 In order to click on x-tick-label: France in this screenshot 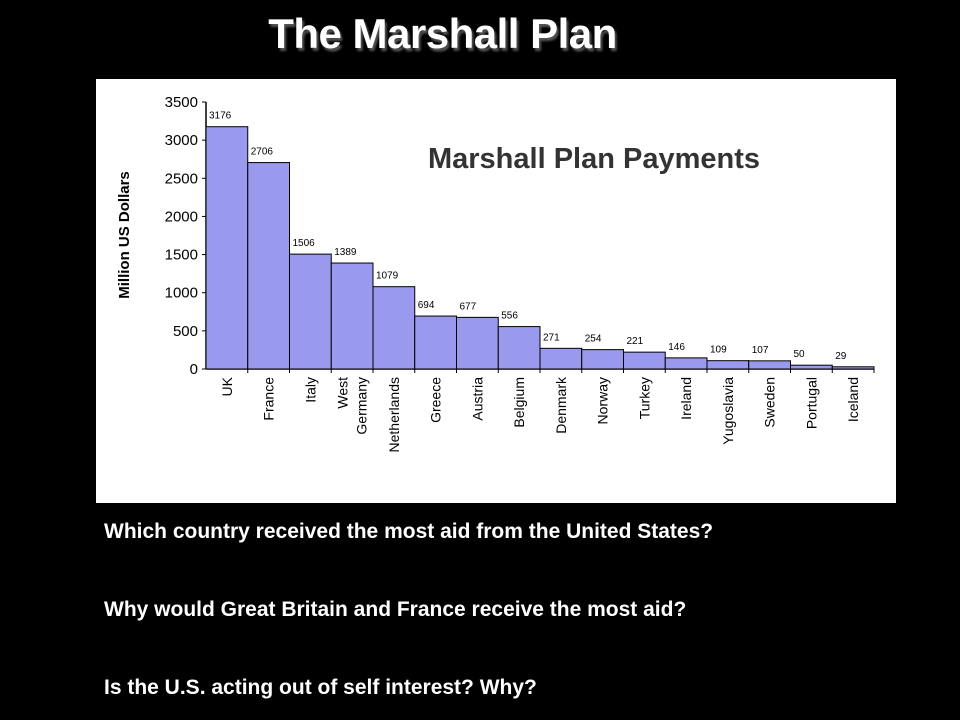, I will do `click(269, 399)`.